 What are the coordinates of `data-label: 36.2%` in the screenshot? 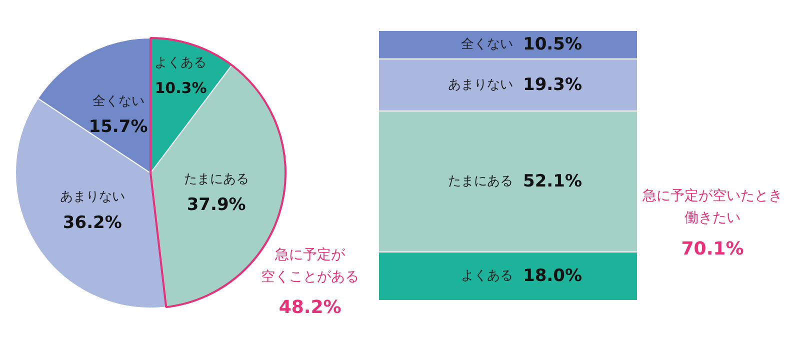 It's located at (92, 222).